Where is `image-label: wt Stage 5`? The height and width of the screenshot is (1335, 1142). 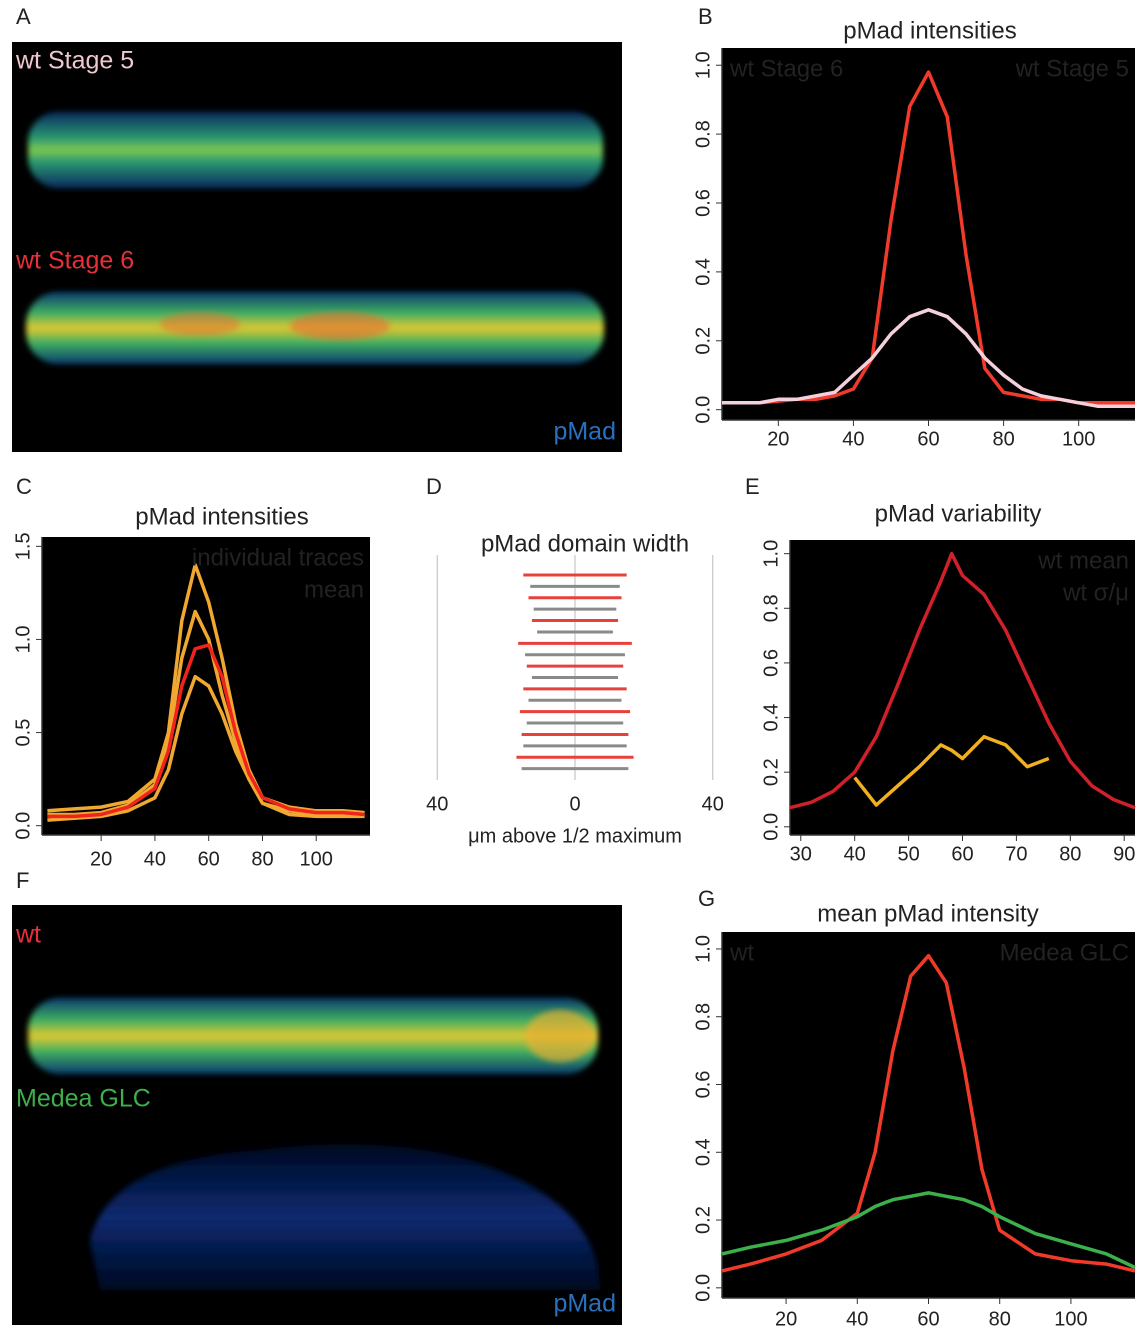
image-label: wt Stage 5 is located at coordinates (74, 61).